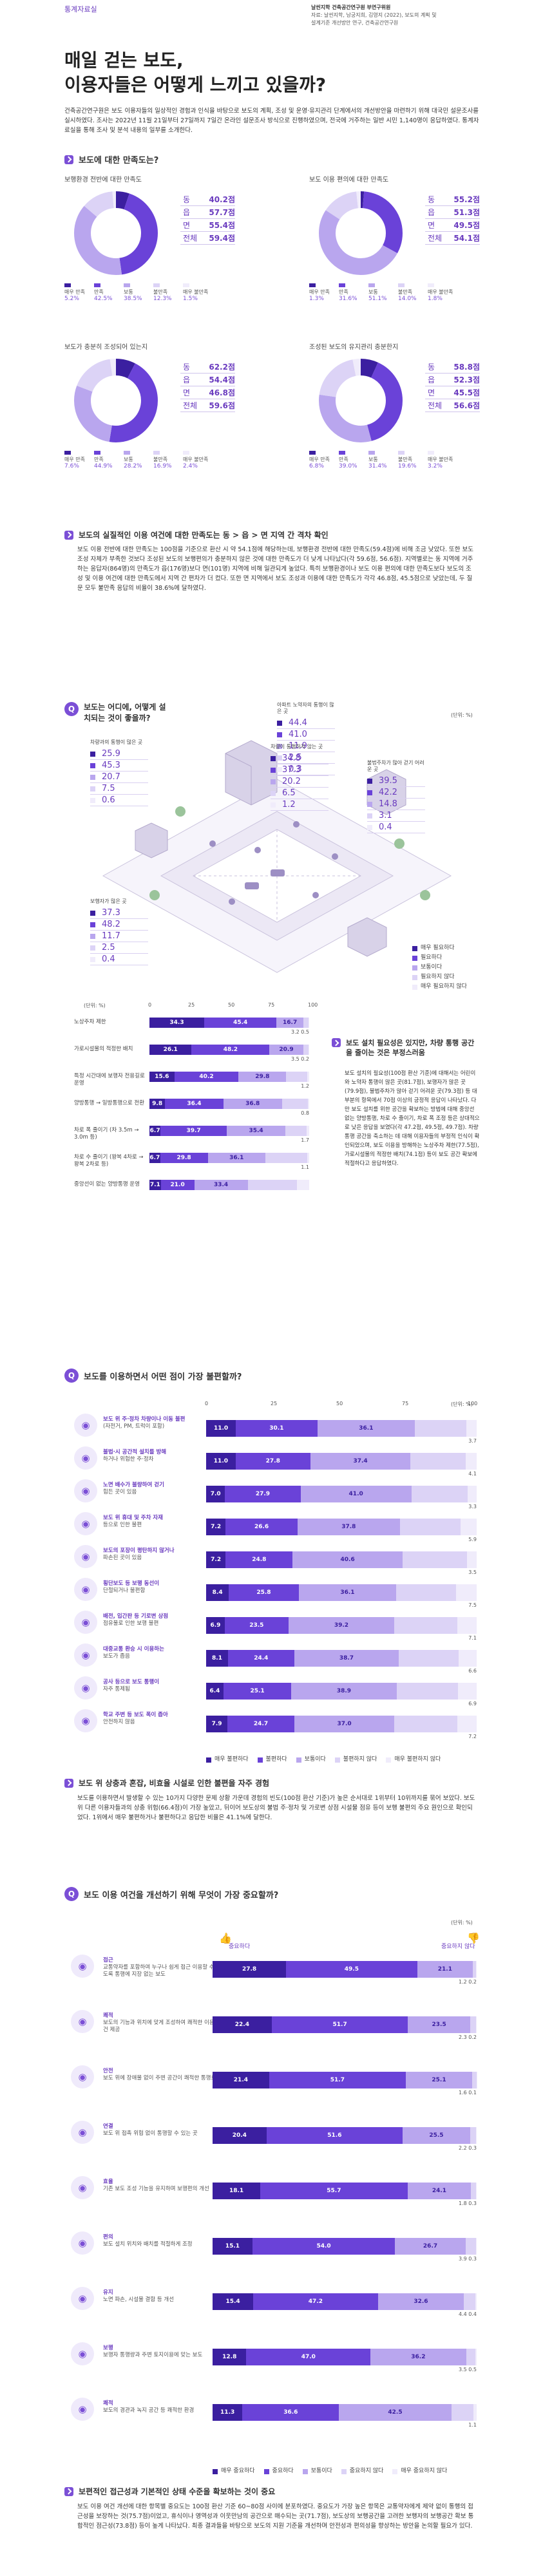 The width and height of the screenshot is (543, 2576). What do you see at coordinates (229, 1077) in the screenshot?
I see `stacked-bar: 15.6 40.2 29.8` at bounding box center [229, 1077].